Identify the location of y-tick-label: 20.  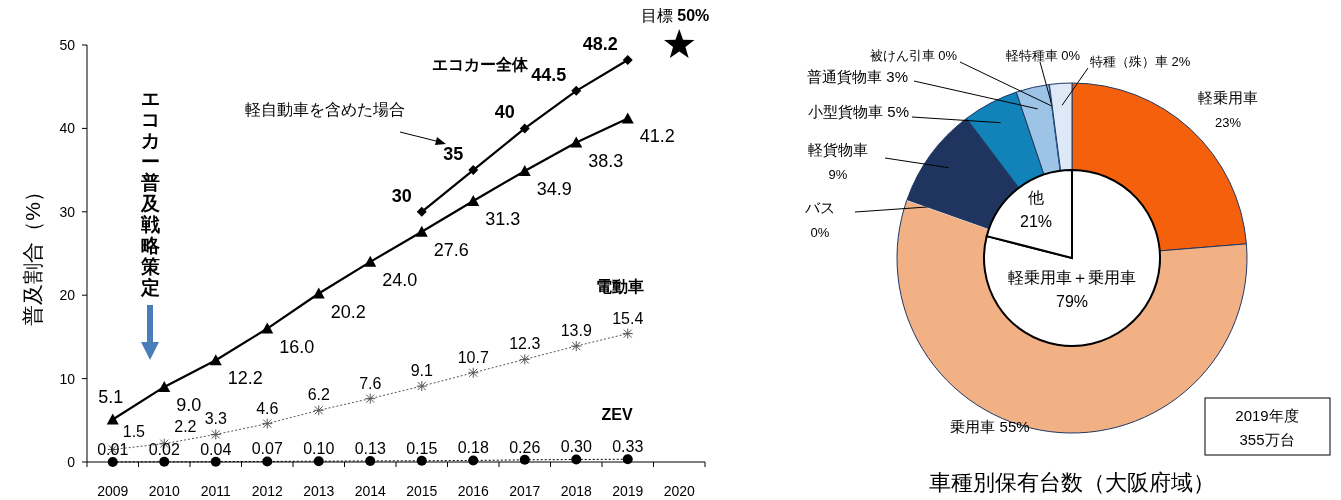
(67, 295).